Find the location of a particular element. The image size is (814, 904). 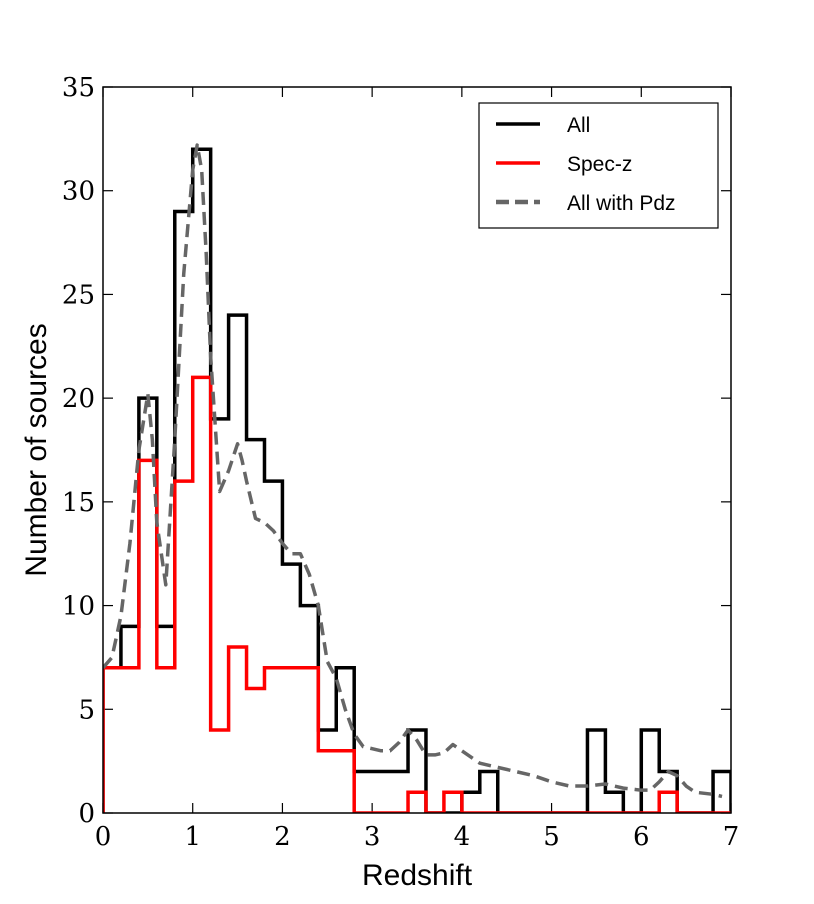

y-axis-label: Number of sources is located at coordinates (36, 449).